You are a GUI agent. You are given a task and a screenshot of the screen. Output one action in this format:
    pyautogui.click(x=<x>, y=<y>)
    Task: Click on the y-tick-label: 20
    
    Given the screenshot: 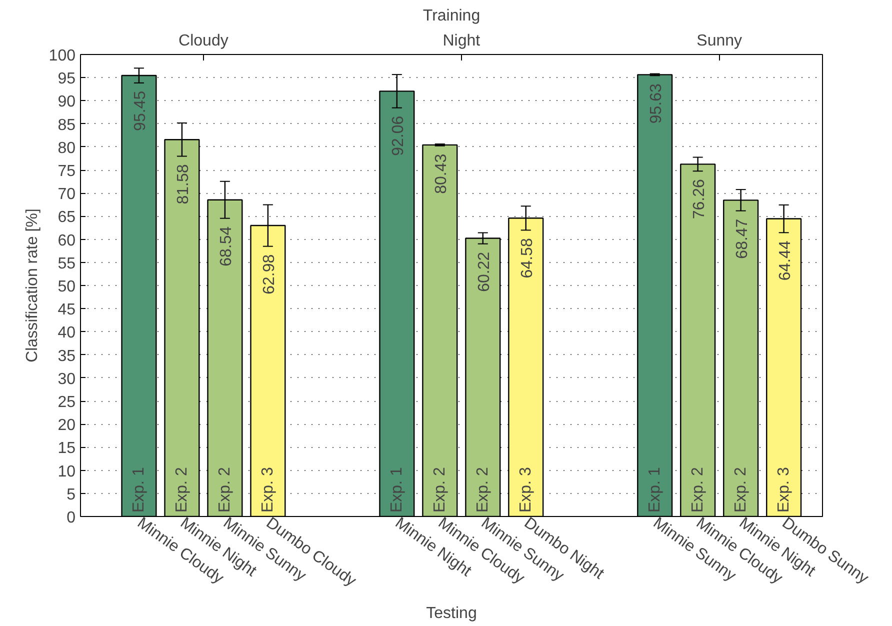 What is the action you would take?
    pyautogui.click(x=67, y=425)
    